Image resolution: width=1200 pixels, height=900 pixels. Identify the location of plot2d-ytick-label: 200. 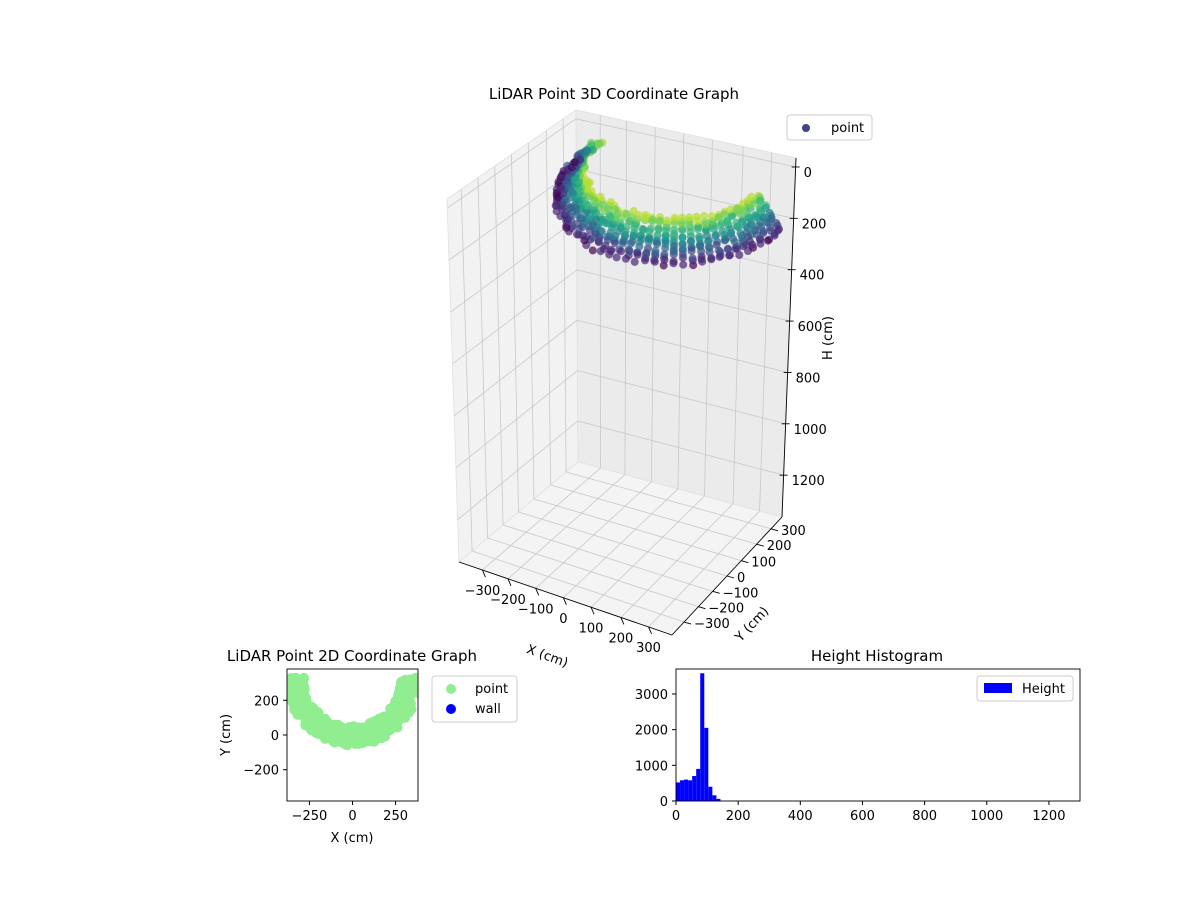
(266, 701).